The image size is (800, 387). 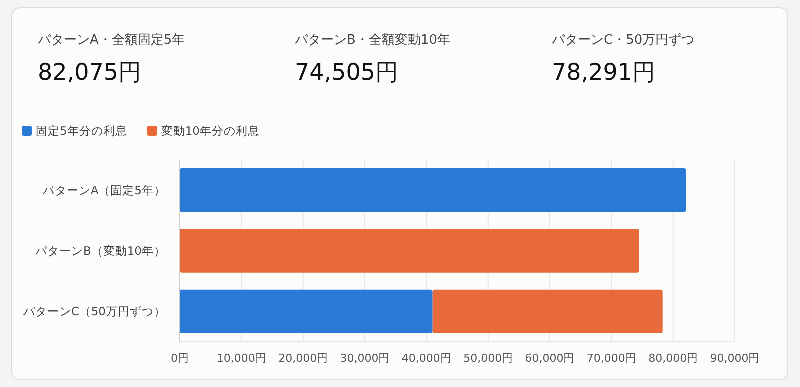 I want to click on x-tick-label: 10,000円, so click(x=241, y=358).